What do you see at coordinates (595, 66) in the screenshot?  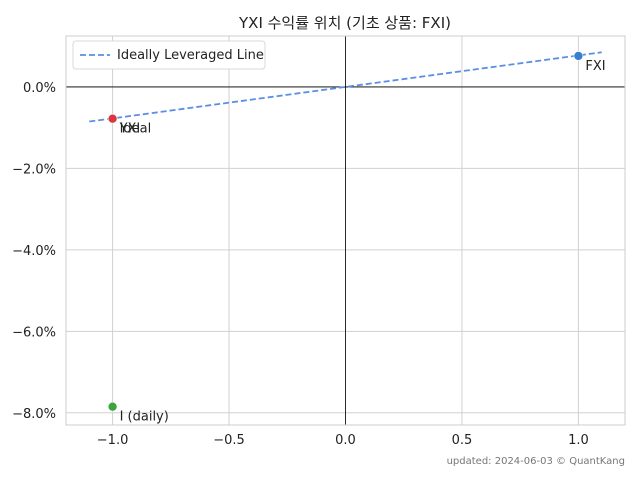 I see `point-label-fxi: FXI` at bounding box center [595, 66].